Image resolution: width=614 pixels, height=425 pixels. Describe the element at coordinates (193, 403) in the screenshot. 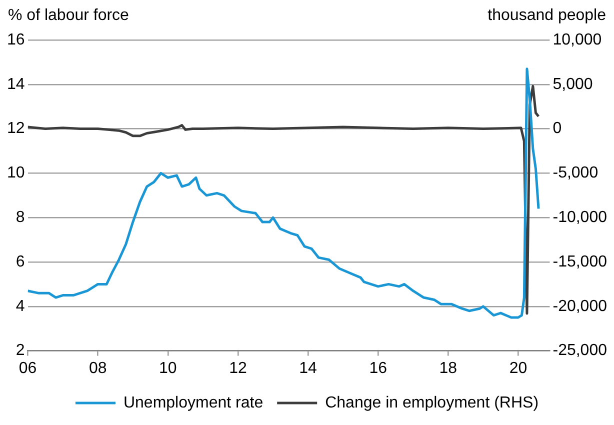

I see `legend-label: Unemployment rate` at that location.